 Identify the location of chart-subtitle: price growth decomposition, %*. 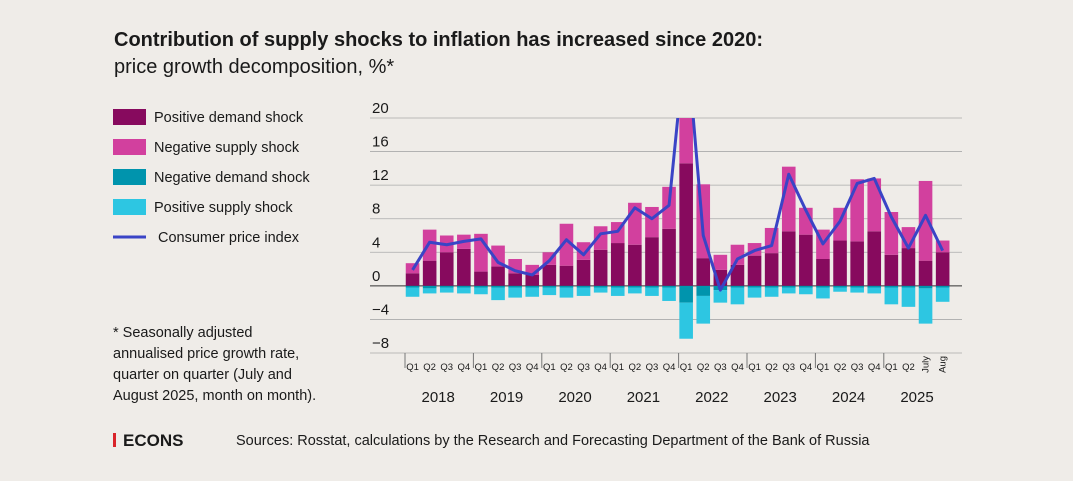
(254, 67).